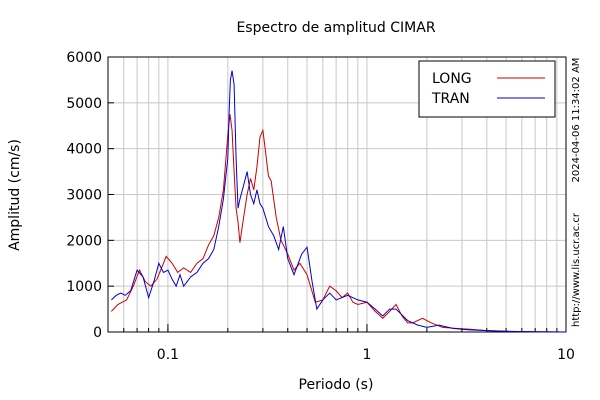 This screenshot has height=400, width=600. I want to click on y-tick-label: 5000, so click(84, 104).